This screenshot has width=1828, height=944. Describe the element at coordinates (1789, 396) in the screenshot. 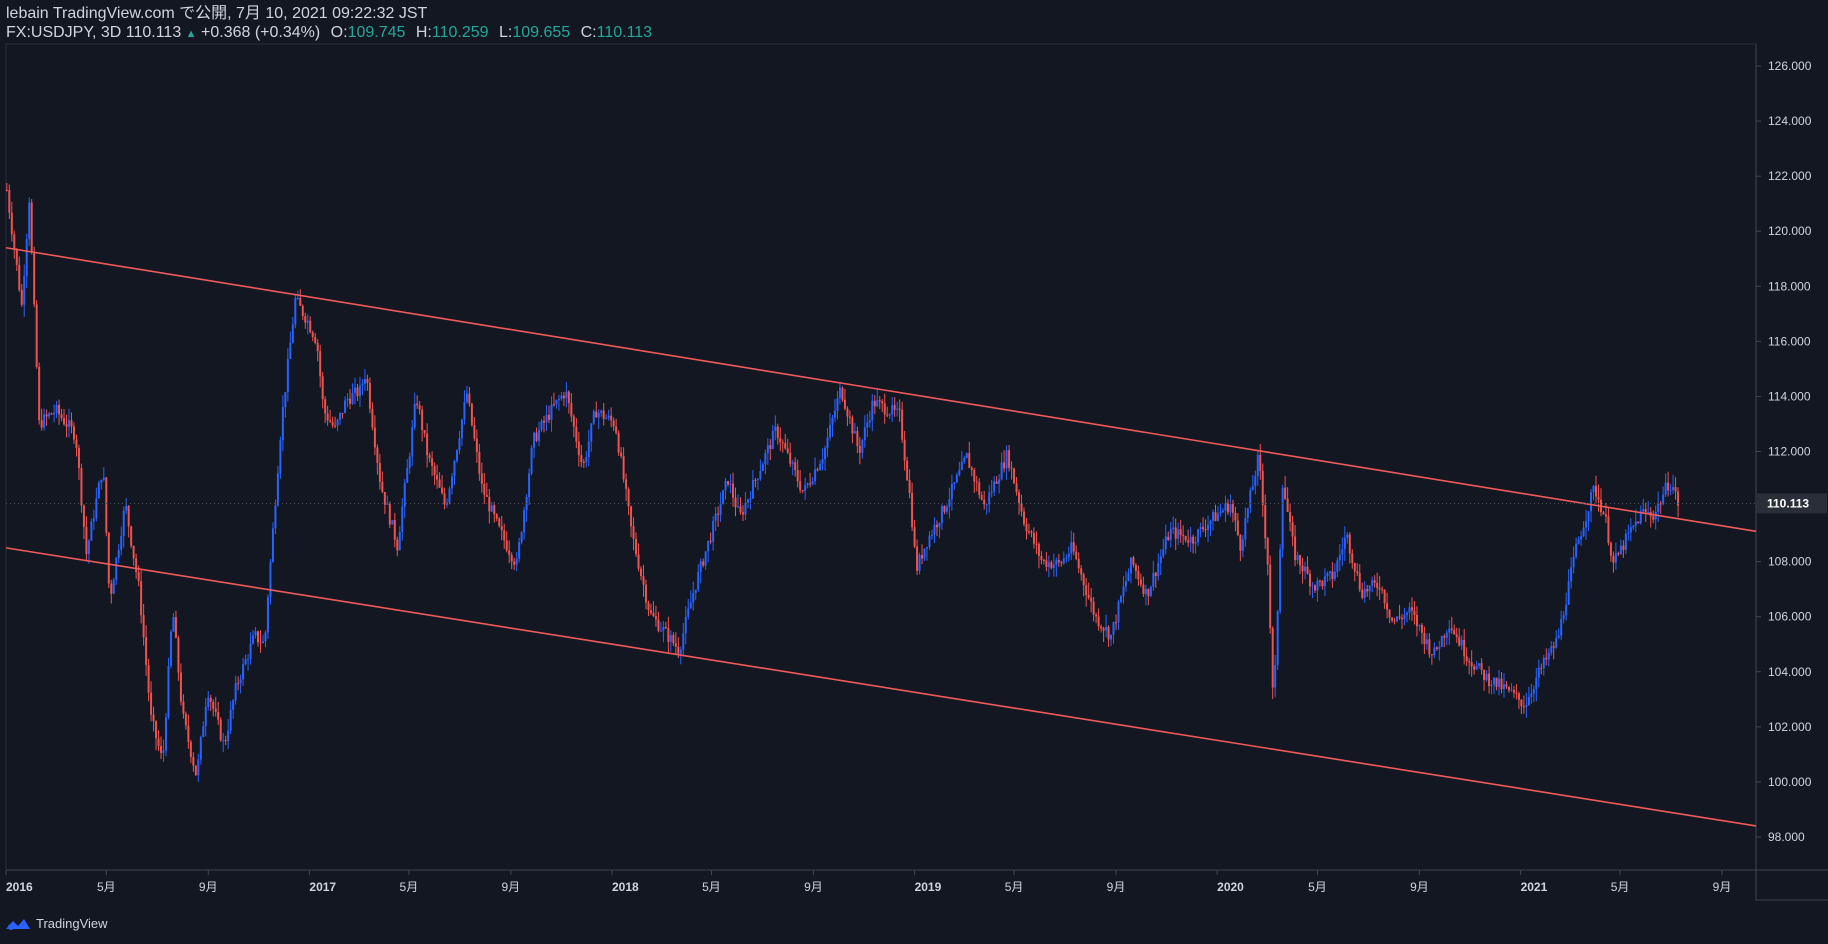

I see `price-tick-label: 114.000` at that location.